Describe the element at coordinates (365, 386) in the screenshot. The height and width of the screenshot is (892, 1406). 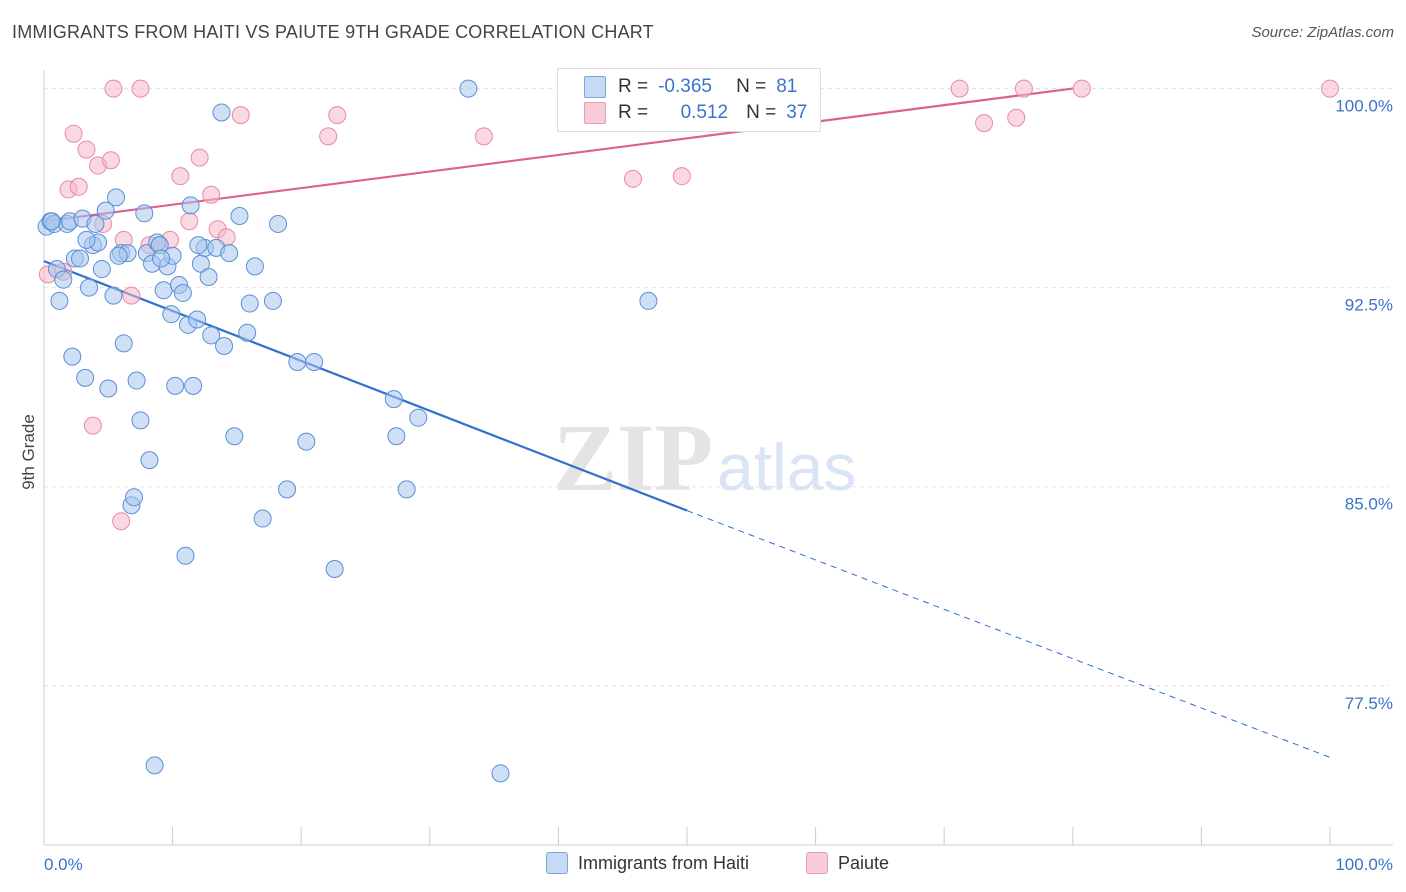
I see `haiti-trend-line` at that location.